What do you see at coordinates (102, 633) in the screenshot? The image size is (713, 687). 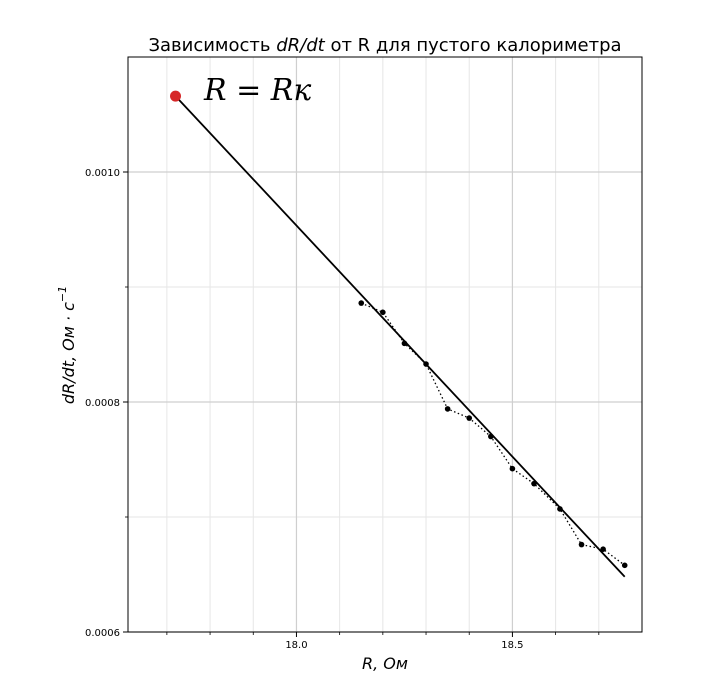 I see `y-tick-label: 0.0006` at bounding box center [102, 633].